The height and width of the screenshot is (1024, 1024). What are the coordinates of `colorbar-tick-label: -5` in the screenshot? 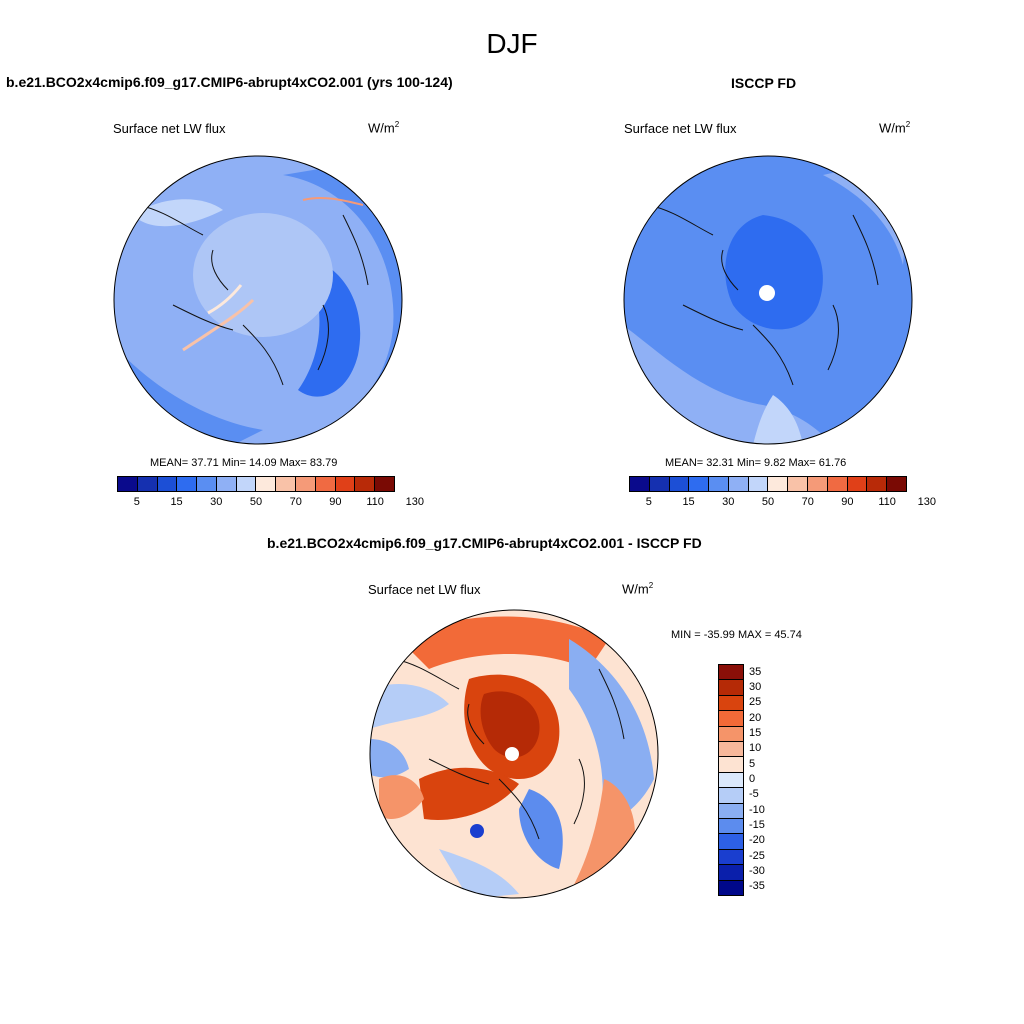 It's located at (754, 794).